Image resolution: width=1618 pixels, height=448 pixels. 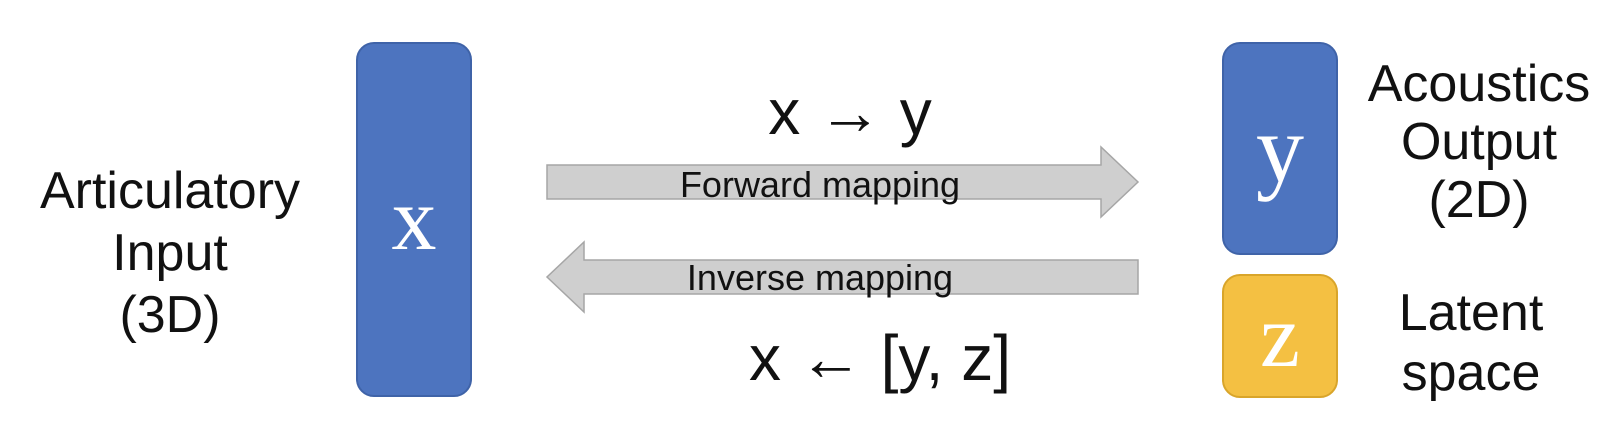 I want to click on y-box-symbol: y, so click(x=1280, y=148).